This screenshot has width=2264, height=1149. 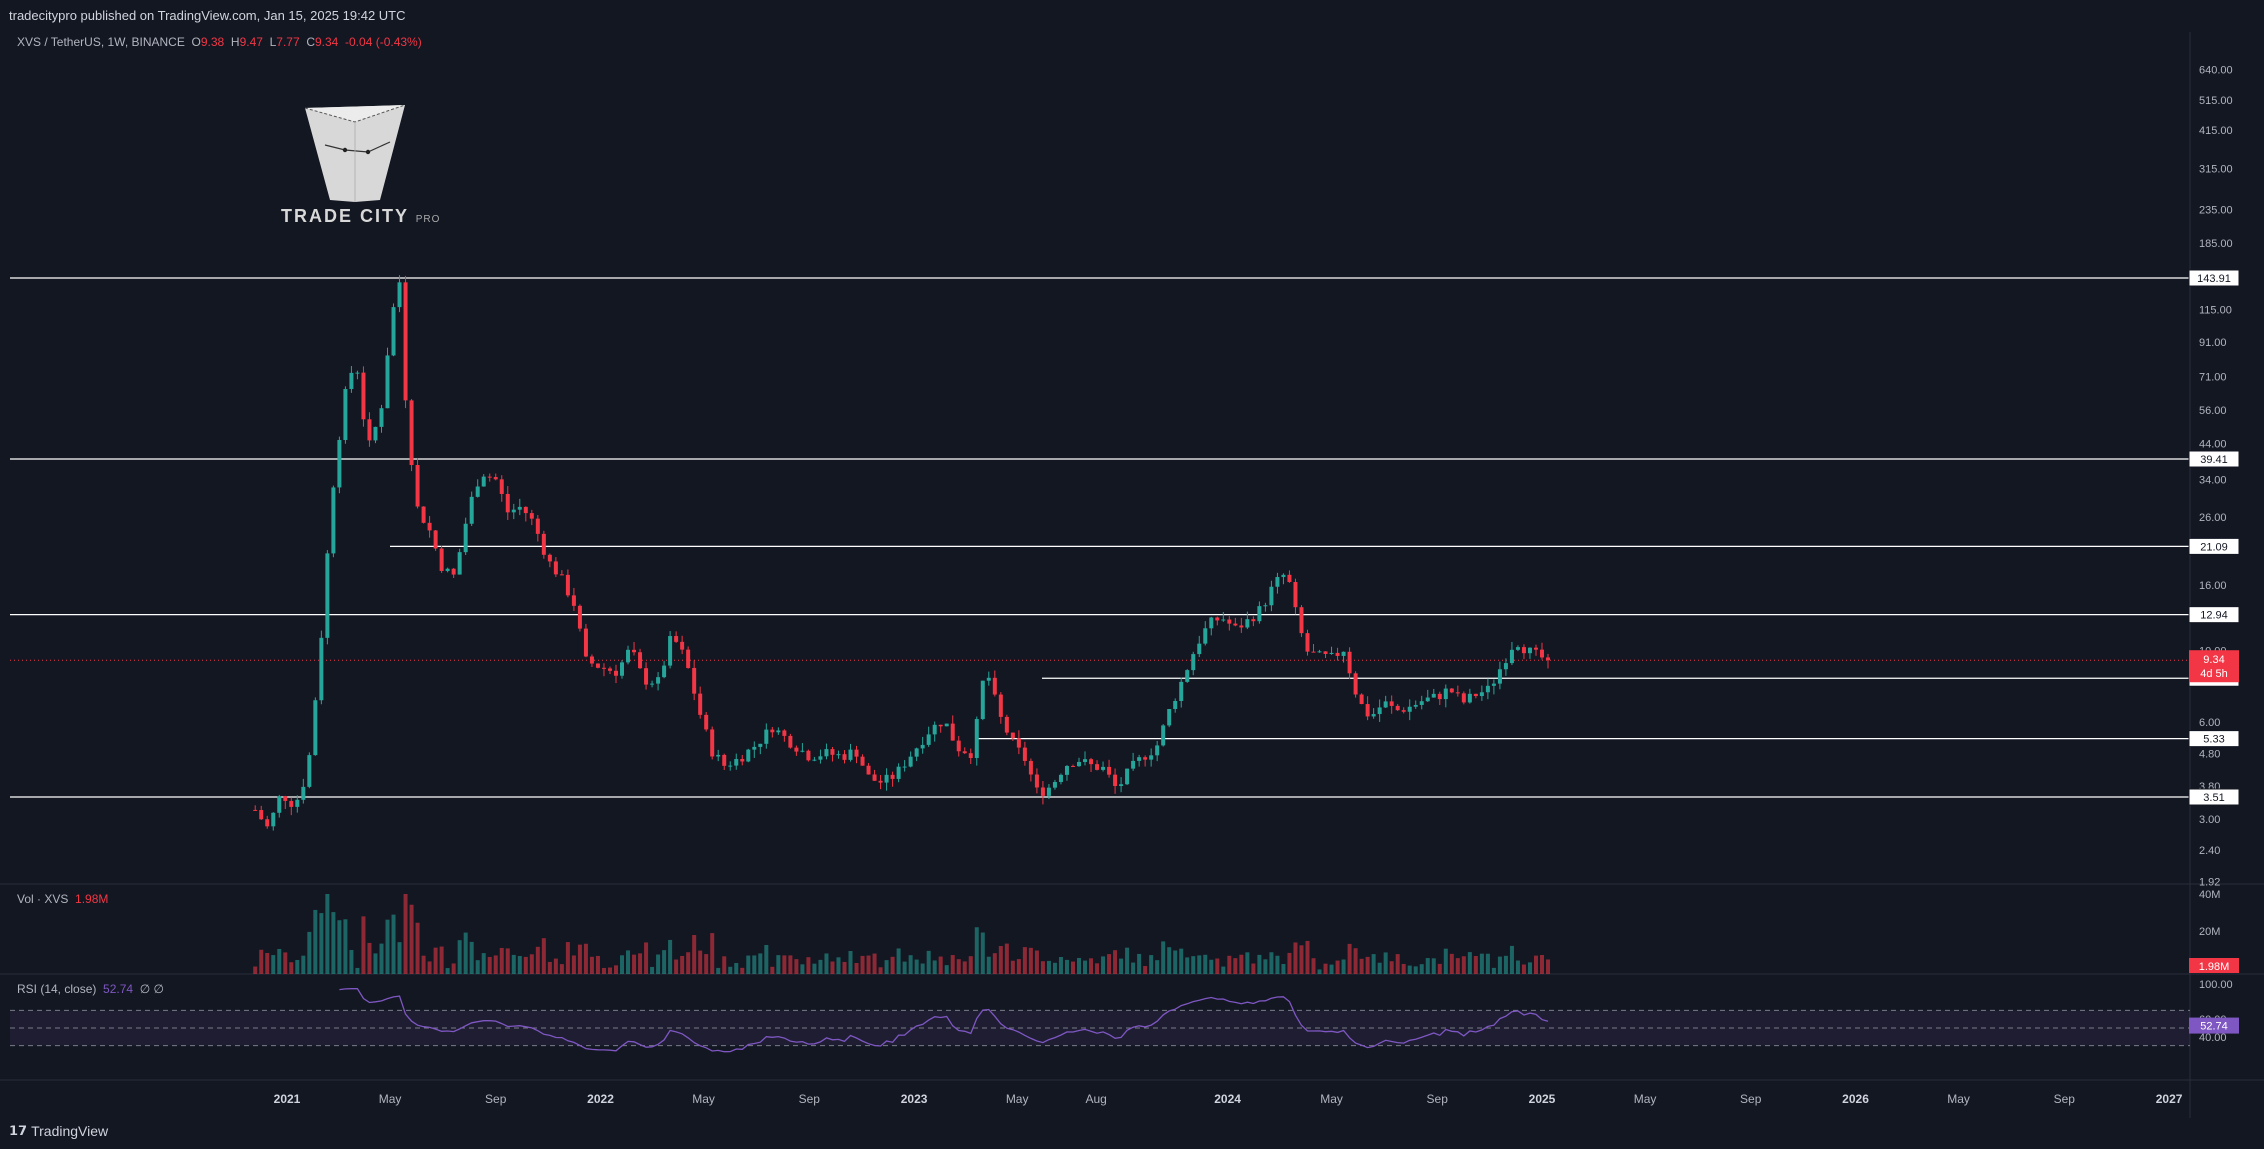 I want to click on trade-city-logo, so click(x=355, y=165).